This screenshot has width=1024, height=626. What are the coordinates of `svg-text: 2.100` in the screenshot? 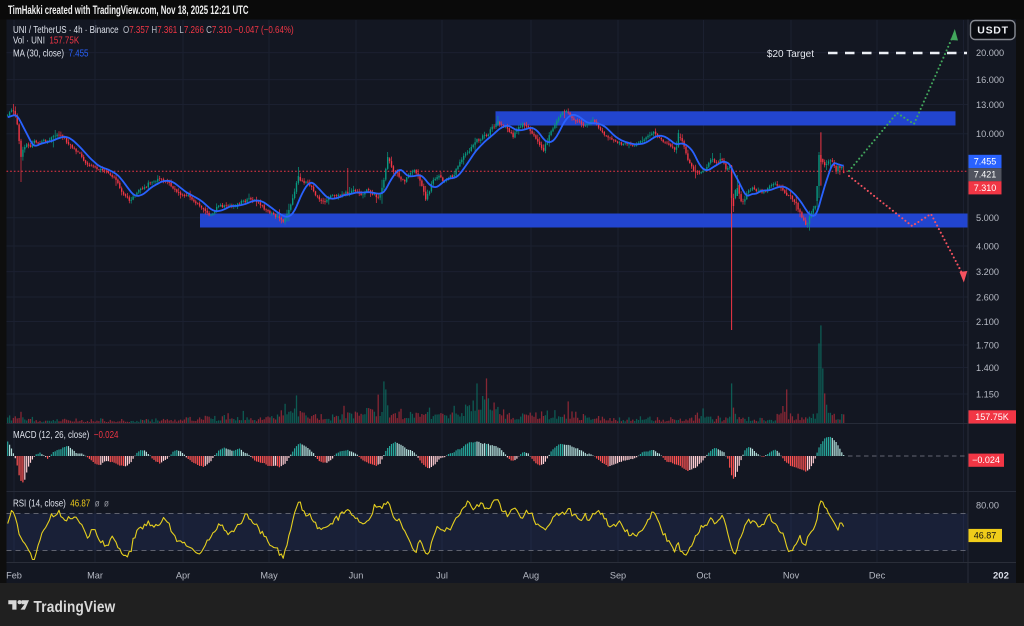 It's located at (987, 322).